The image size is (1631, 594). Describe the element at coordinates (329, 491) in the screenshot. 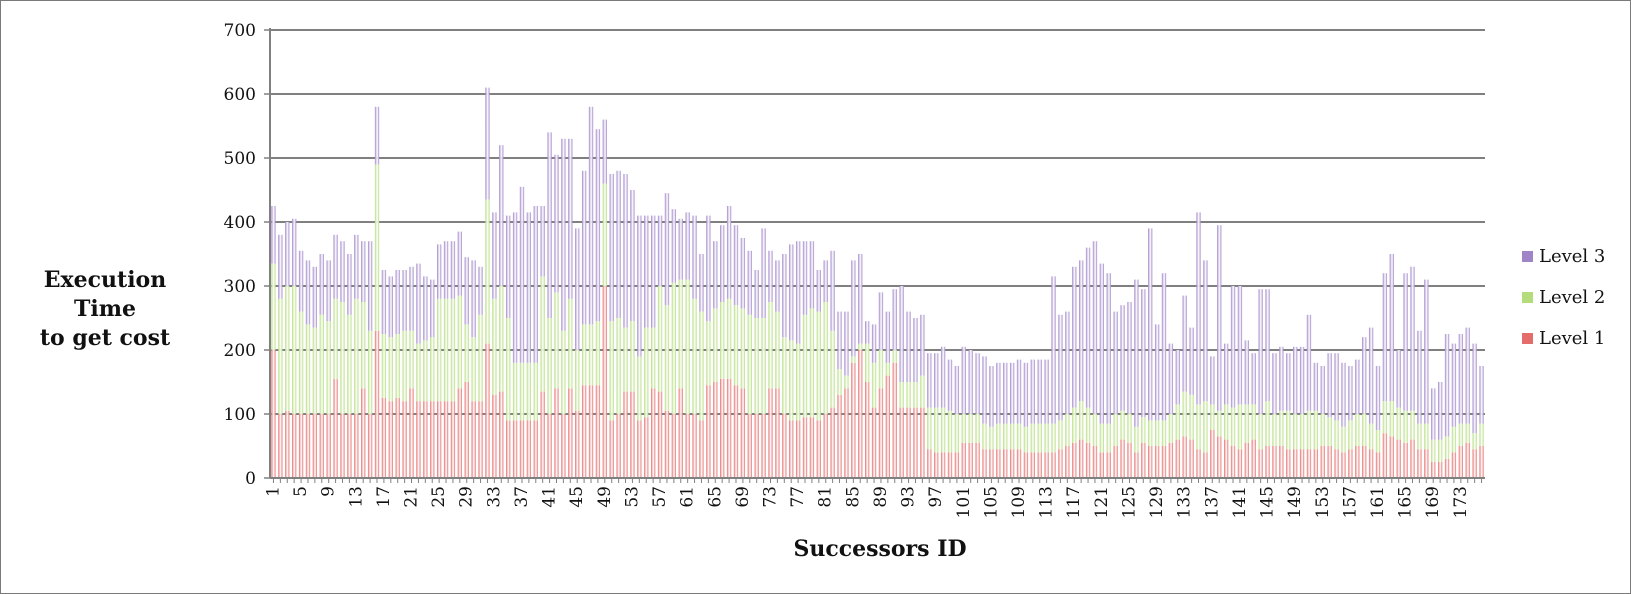

I see `x-tick-label: 9` at that location.